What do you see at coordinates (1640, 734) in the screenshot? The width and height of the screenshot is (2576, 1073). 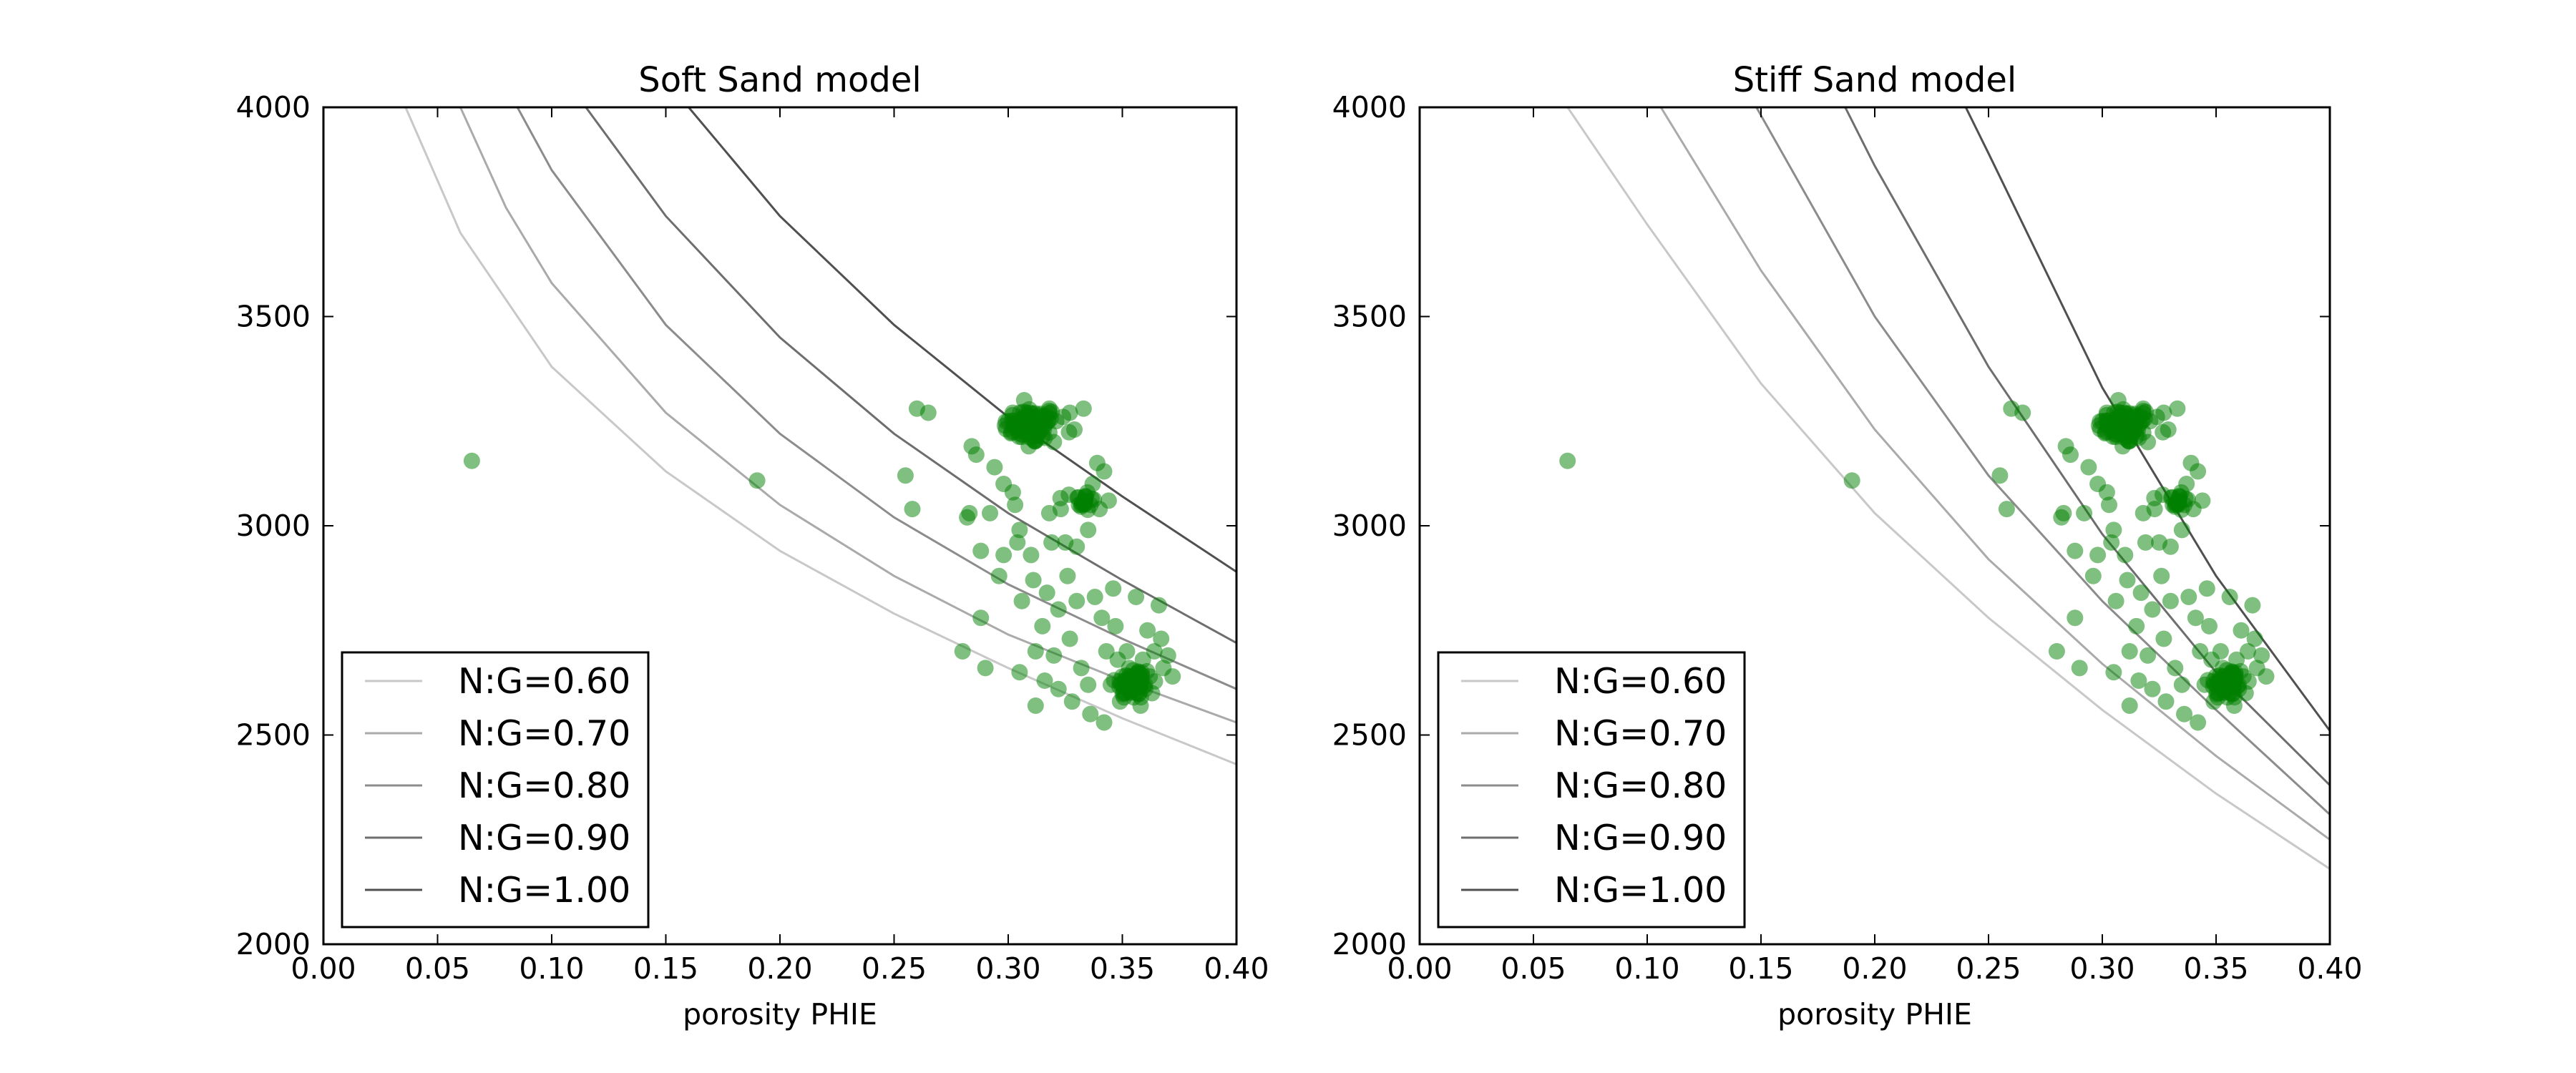 I see `legend-label: N:G=0.70` at bounding box center [1640, 734].